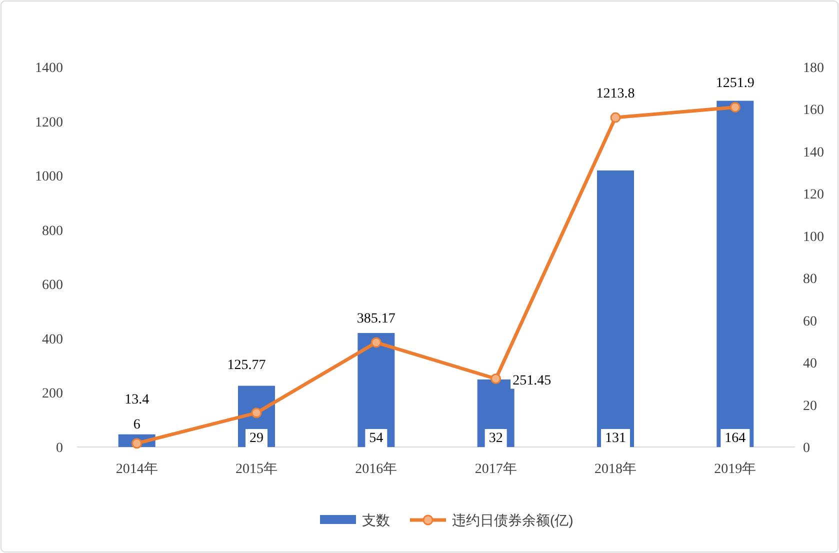 The height and width of the screenshot is (553, 839). What do you see at coordinates (49, 177) in the screenshot?
I see `y-tick-label: 1000` at bounding box center [49, 177].